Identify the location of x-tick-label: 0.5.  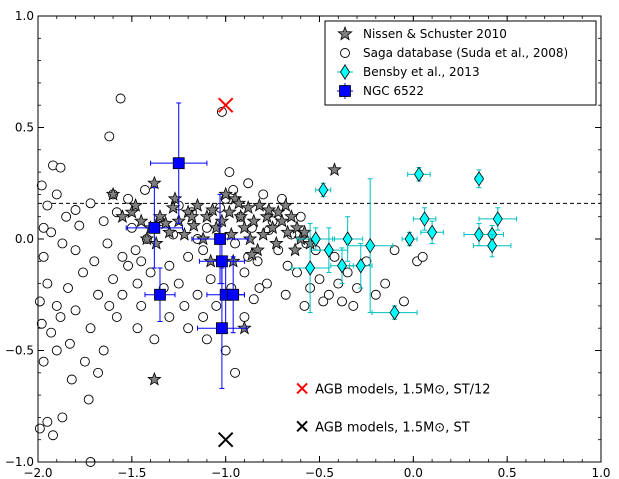
(507, 472).